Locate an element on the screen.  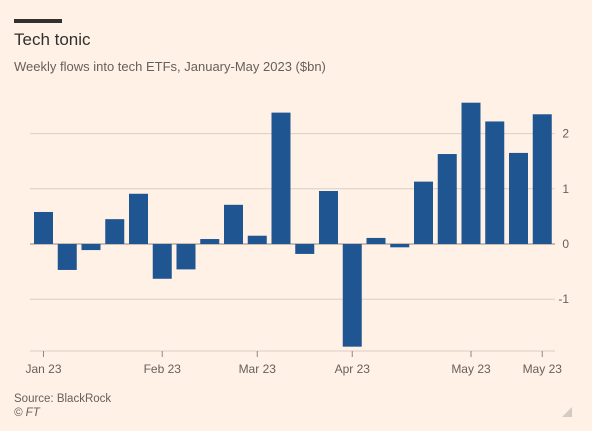
y-tick-label: 1 is located at coordinates (565, 189).